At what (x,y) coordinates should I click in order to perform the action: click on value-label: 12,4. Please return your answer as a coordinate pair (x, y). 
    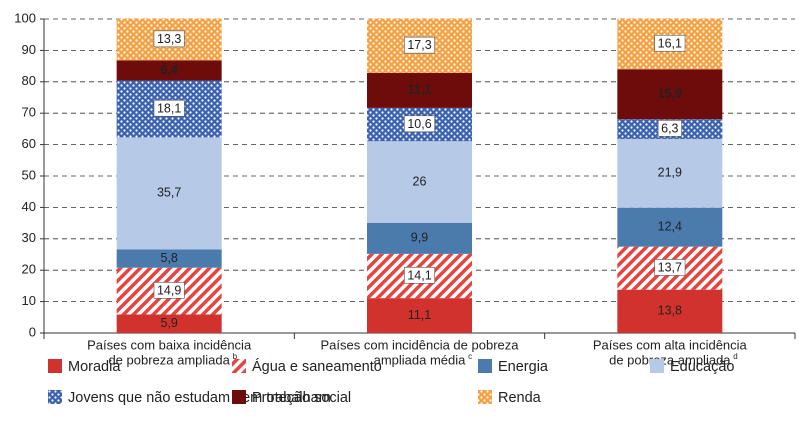
    Looking at the image, I should click on (670, 226).